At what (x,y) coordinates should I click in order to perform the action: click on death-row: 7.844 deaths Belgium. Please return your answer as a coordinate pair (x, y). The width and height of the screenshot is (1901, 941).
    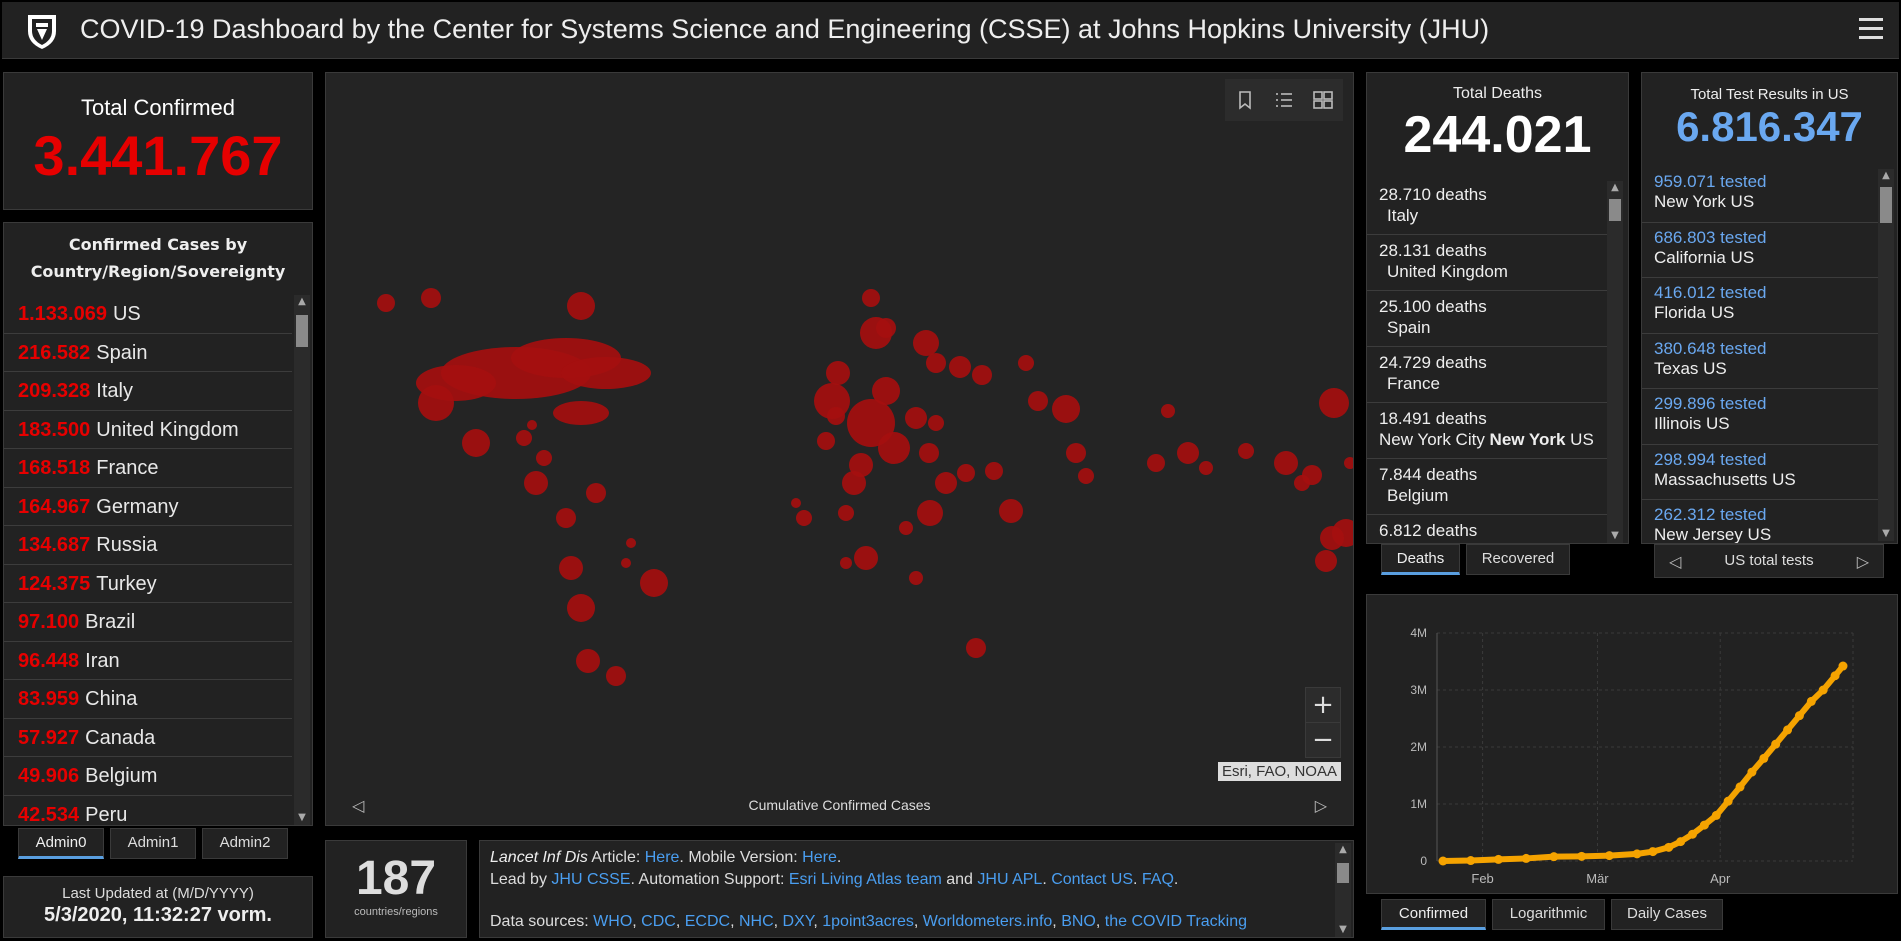
    Looking at the image, I should click on (1487, 487).